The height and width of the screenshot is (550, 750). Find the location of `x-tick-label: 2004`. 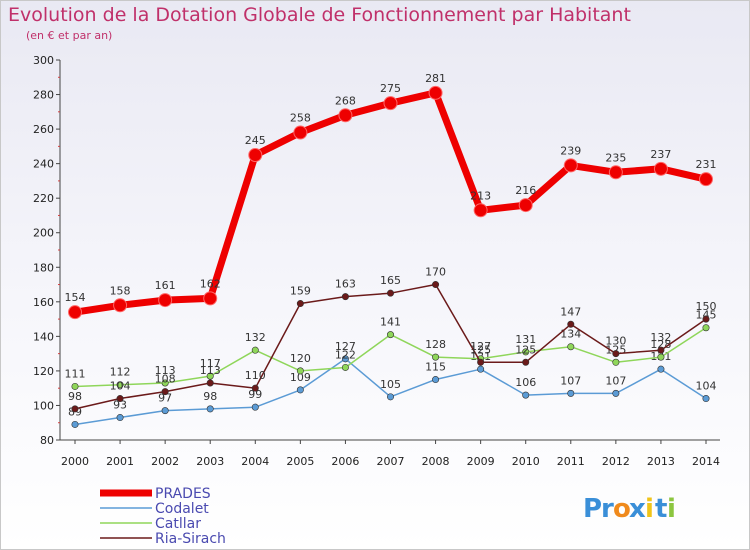

x-tick-label: 2004 is located at coordinates (255, 461).